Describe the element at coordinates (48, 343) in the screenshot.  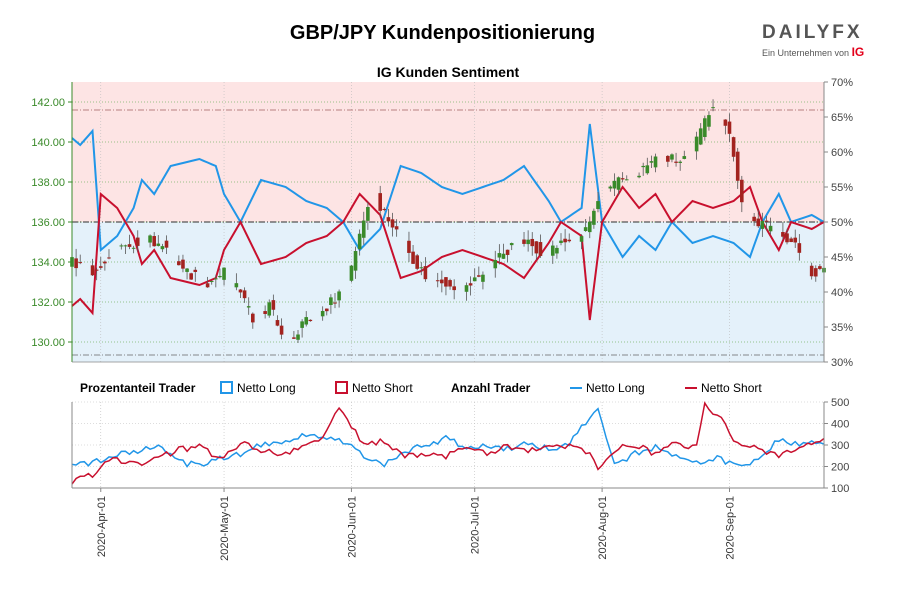
I see `price-tick-label: 130.00` at that location.